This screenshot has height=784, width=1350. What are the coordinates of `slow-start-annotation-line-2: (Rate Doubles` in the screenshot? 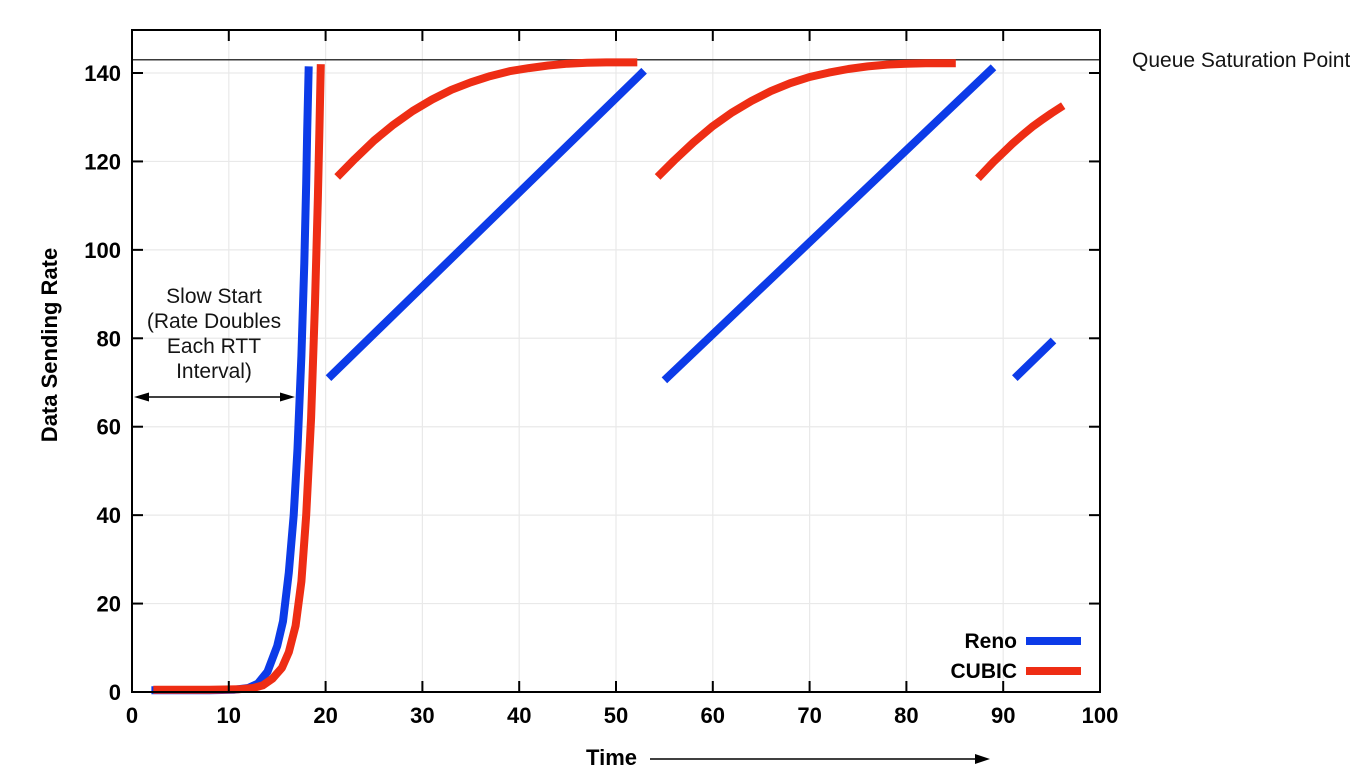 It's located at (214, 321).